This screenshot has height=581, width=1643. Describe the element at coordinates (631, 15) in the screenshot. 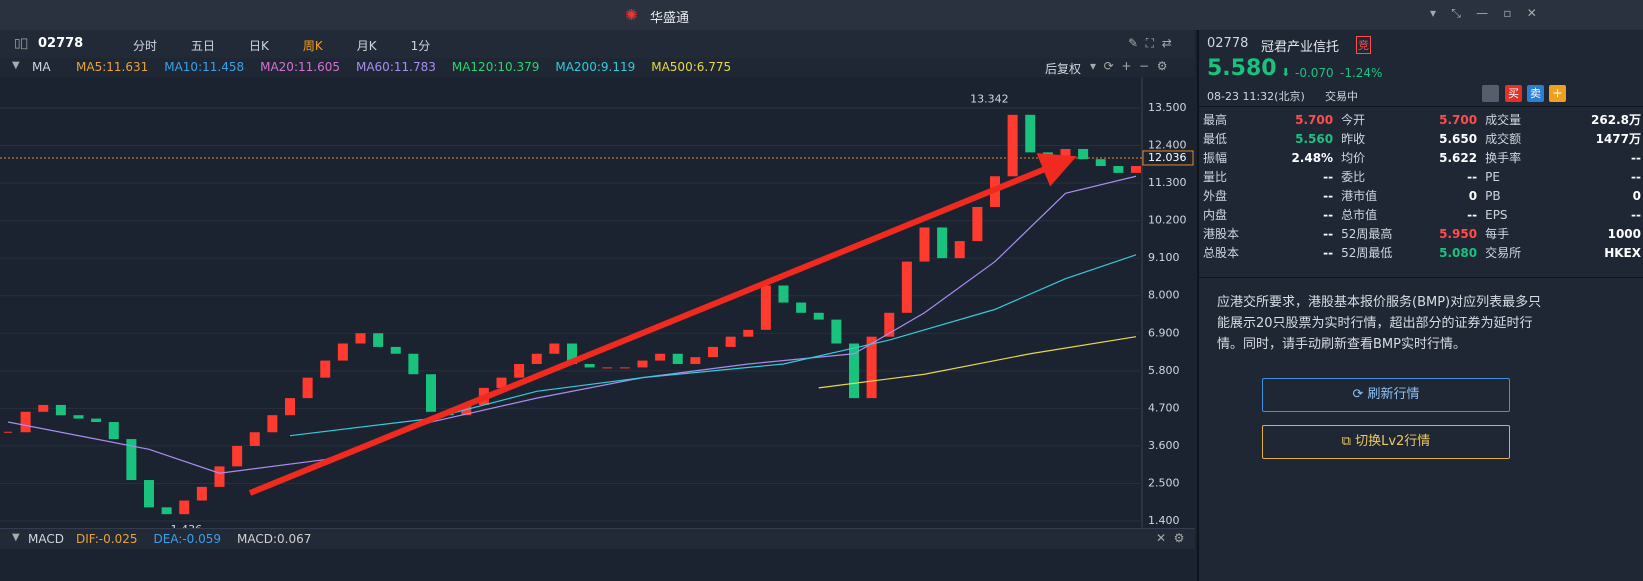

I see `logo: ✺` at that location.